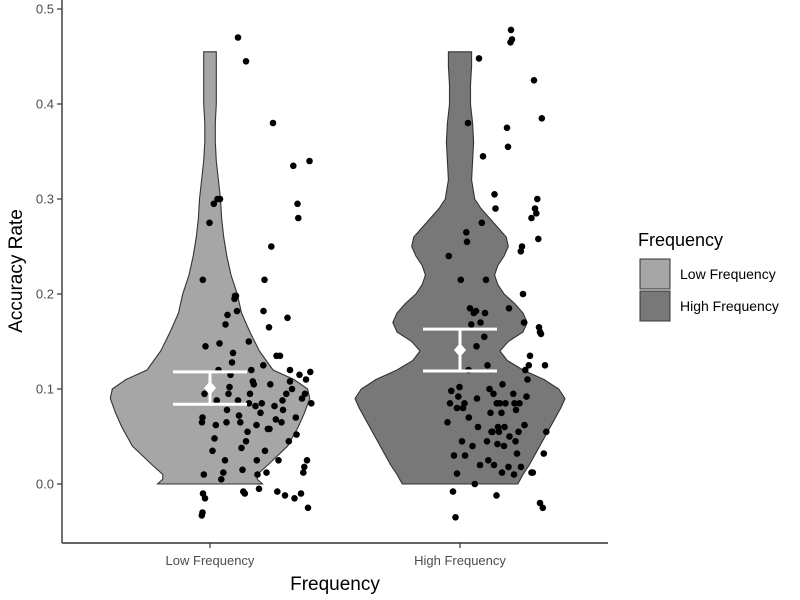 This screenshot has height=600, width=800. What do you see at coordinates (460, 560) in the screenshot?
I see `x-tick-label-1: High Frequency` at bounding box center [460, 560].